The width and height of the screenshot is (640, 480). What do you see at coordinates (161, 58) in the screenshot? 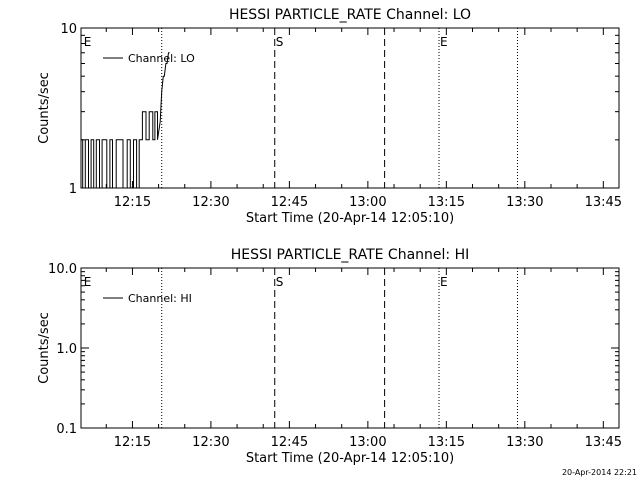
I see `legend-label: Channel: LO` at bounding box center [161, 58].